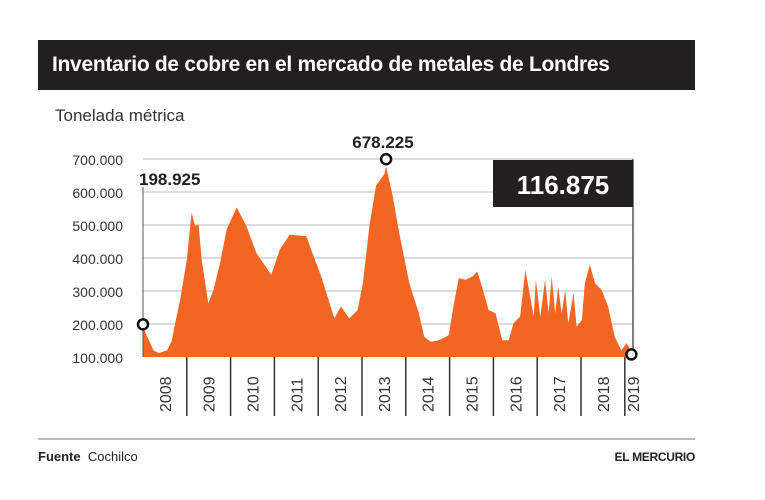 This screenshot has height=500, width=765. I want to click on marker-start, so click(143, 324).